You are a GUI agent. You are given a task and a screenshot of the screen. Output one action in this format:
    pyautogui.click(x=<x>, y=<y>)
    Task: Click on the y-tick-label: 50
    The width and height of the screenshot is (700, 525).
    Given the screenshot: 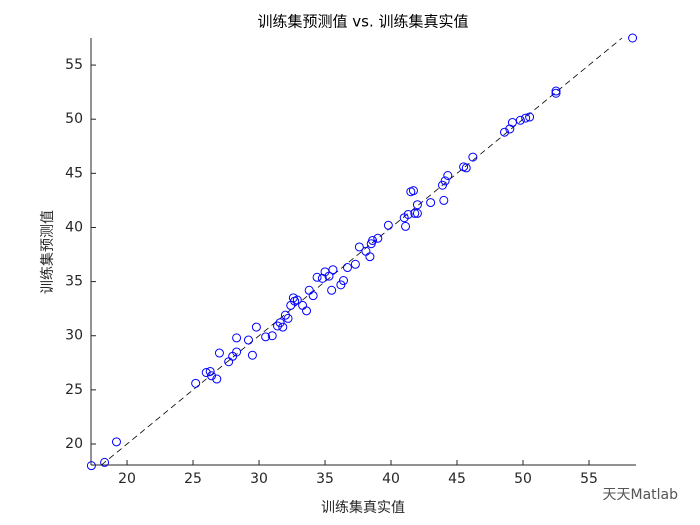 What is the action you would take?
    pyautogui.click(x=74, y=119)
    